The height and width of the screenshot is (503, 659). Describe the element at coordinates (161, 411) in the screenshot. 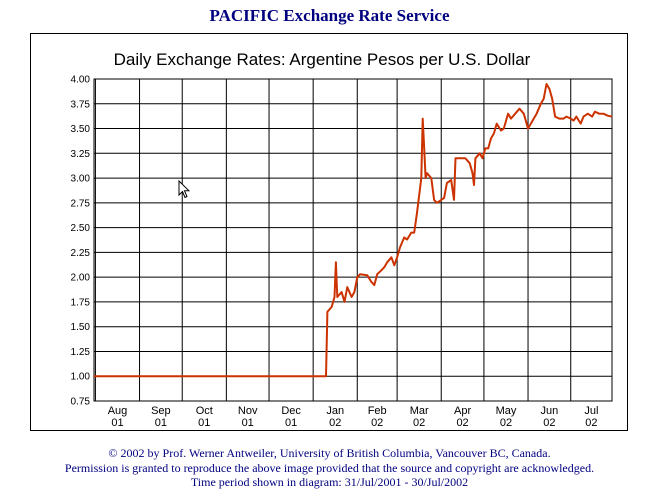

I see `x-tick-month: Sep` at that location.